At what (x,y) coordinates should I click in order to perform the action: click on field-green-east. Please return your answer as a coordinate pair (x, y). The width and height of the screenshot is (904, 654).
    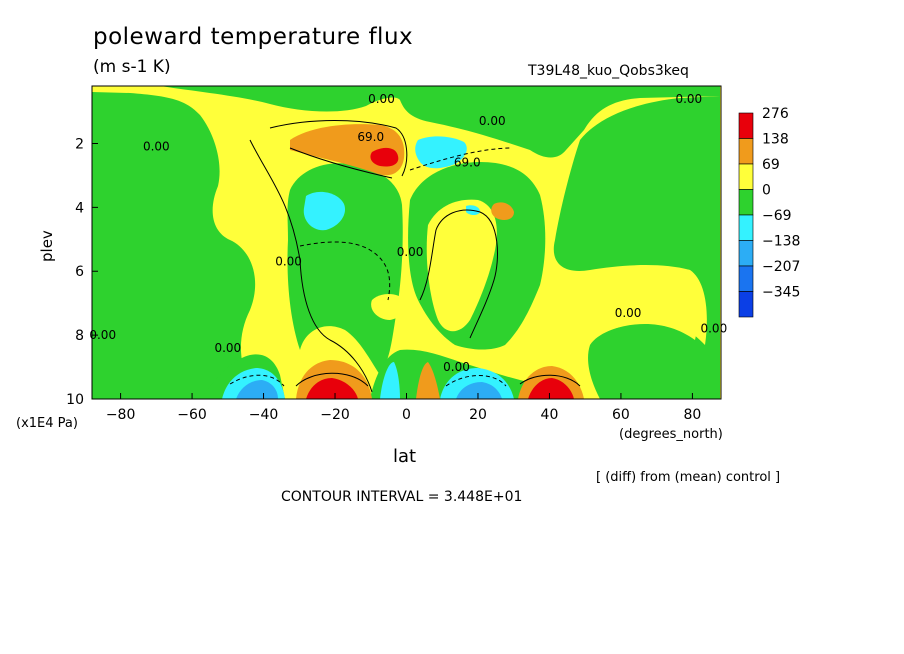
    Looking at the image, I should click on (636, 247).